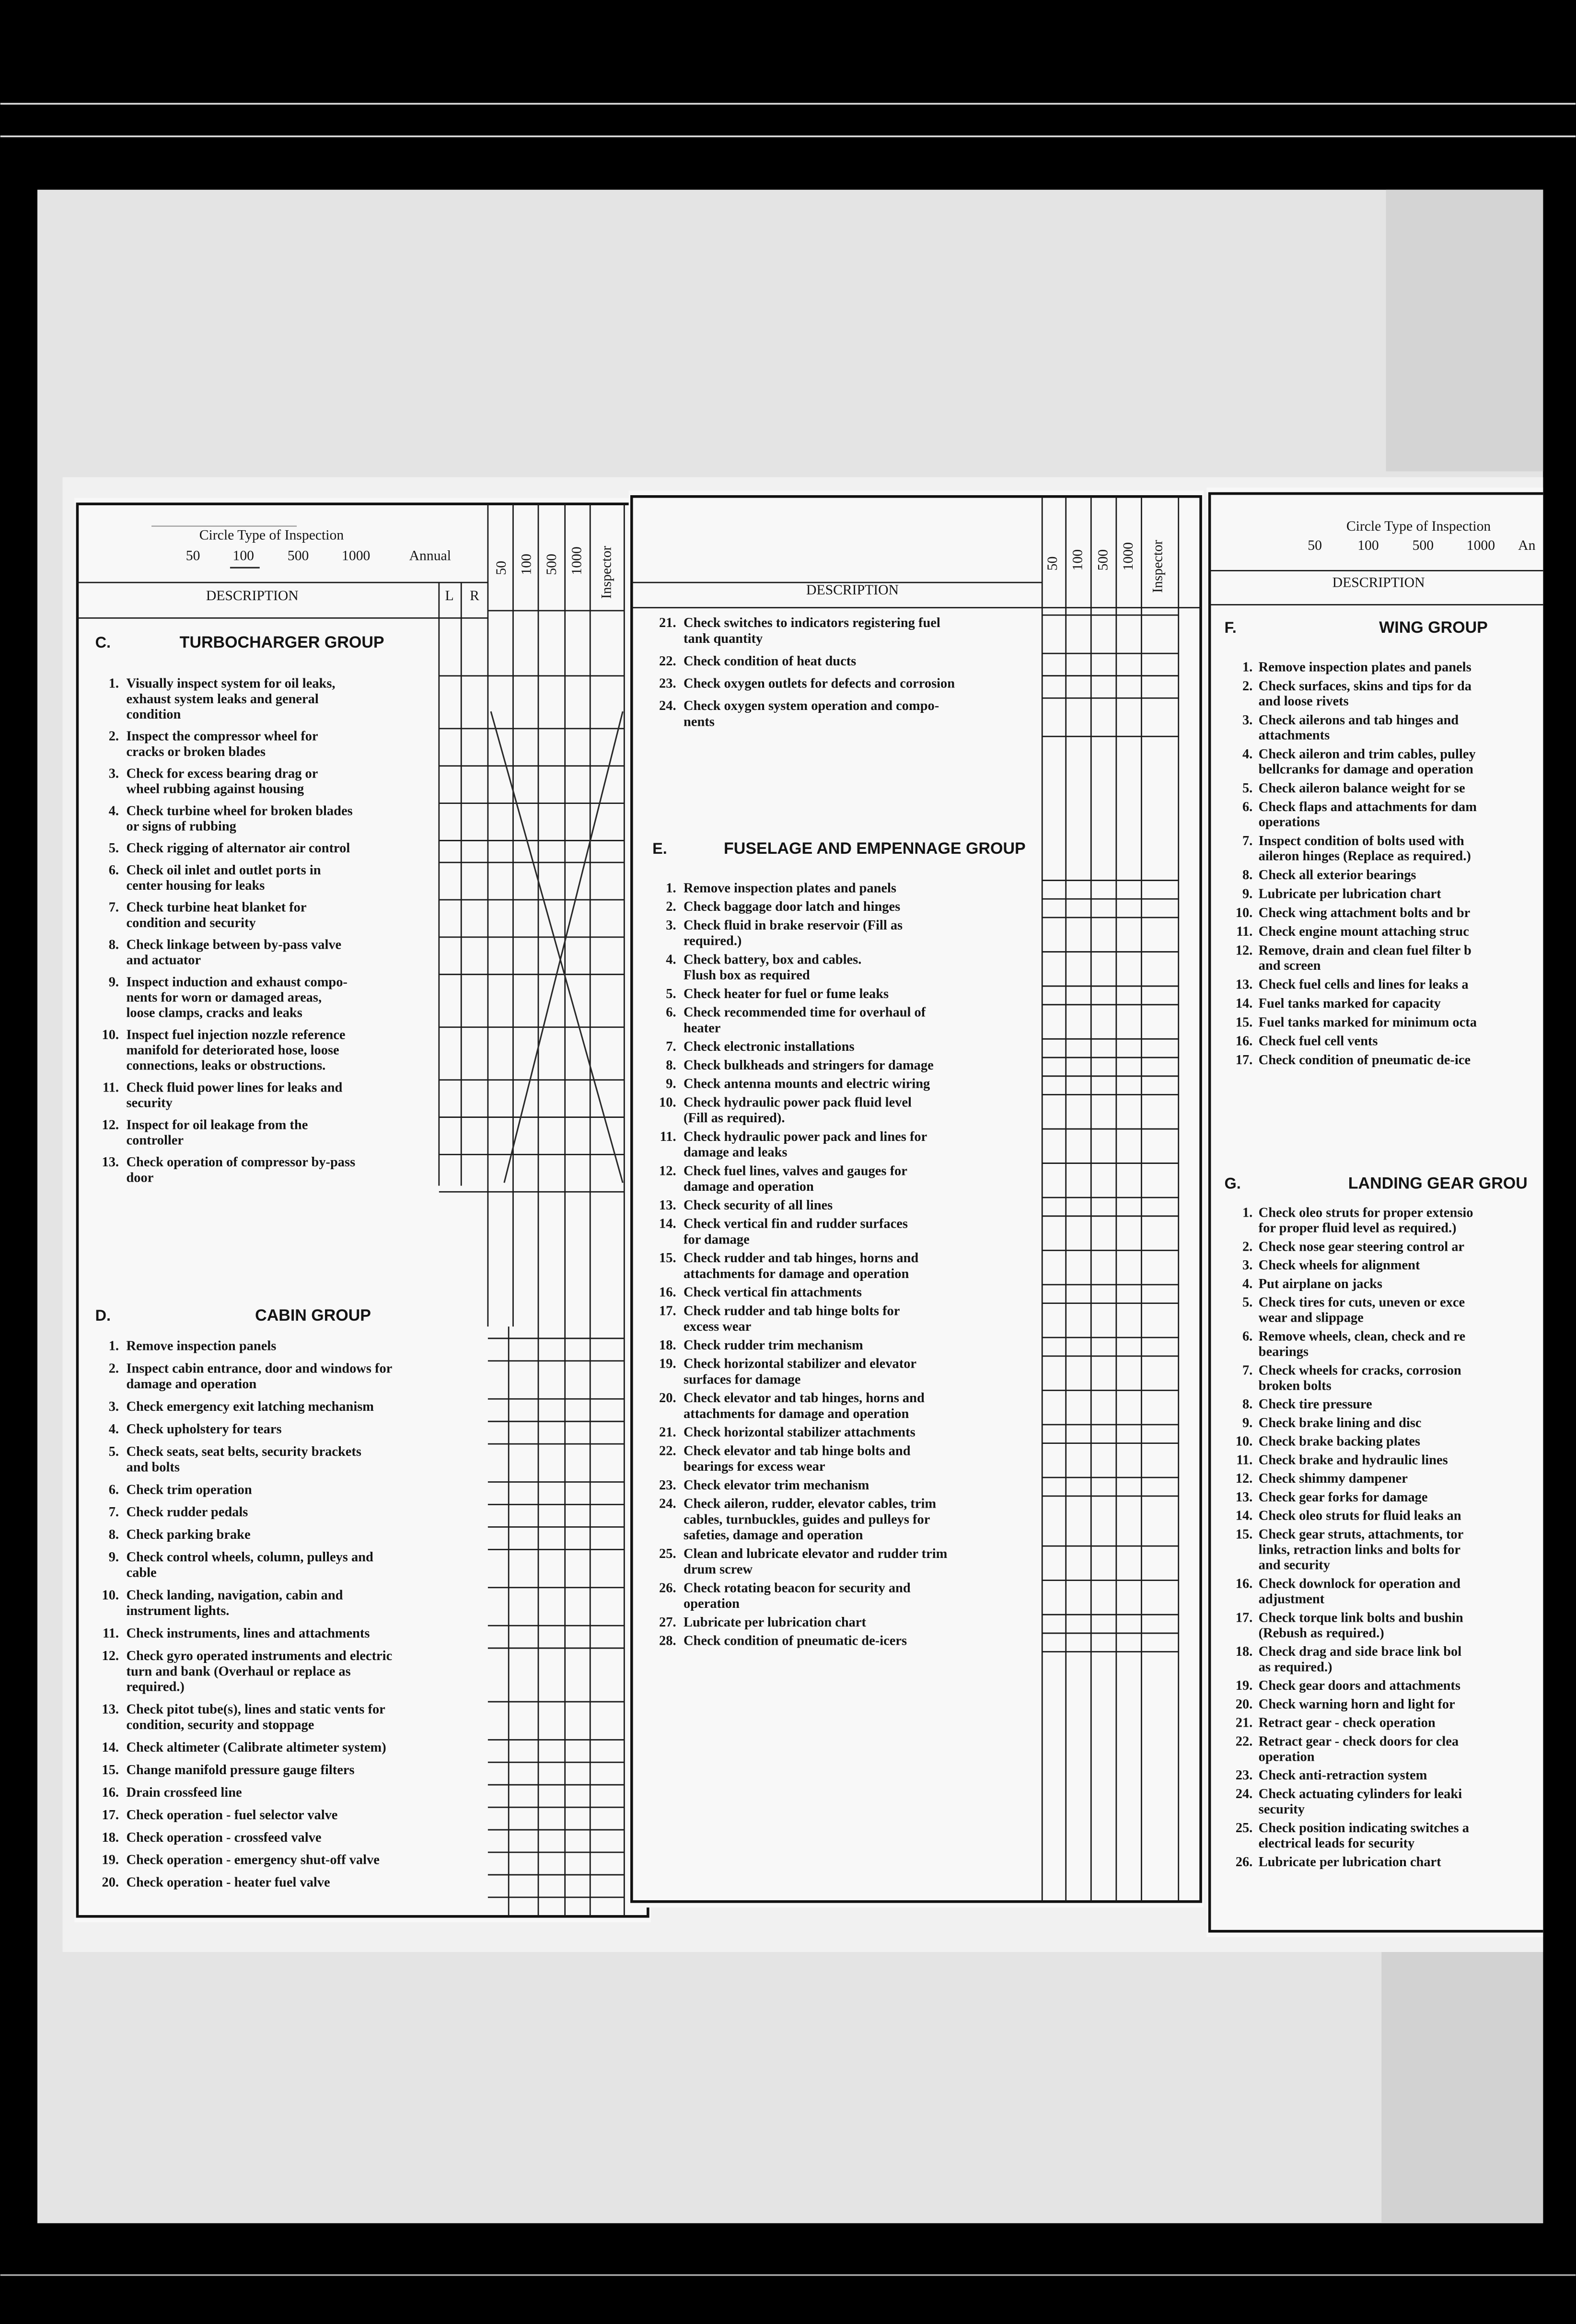 The height and width of the screenshot is (2324, 1576). Describe the element at coordinates (191, 923) in the screenshot. I see `item-text: condition and security` at that location.